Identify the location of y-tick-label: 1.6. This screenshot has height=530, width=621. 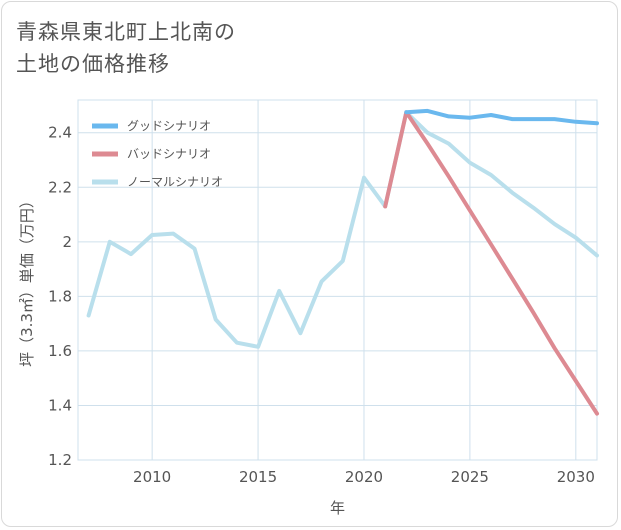
(60, 351).